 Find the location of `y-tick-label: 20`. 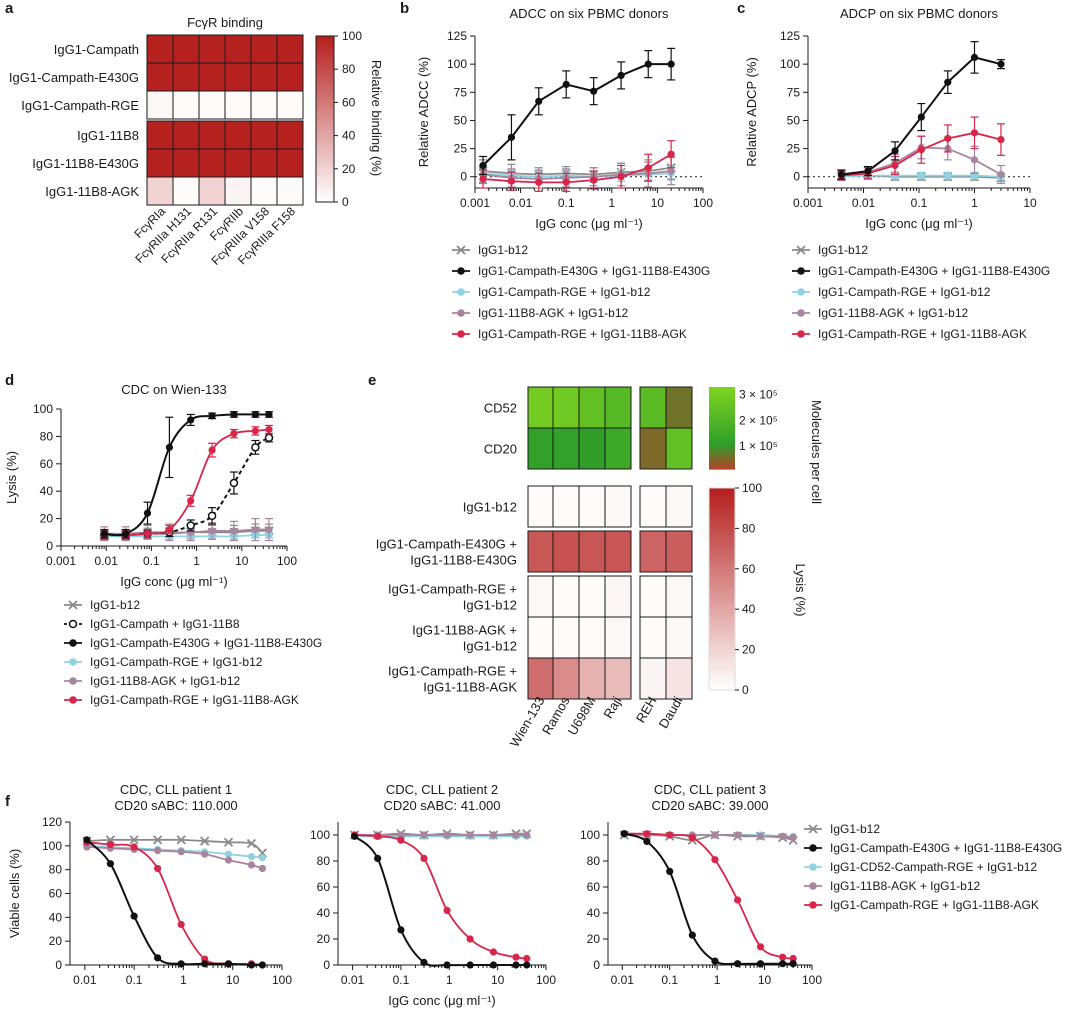

y-tick-label: 20 is located at coordinates (47, 519).